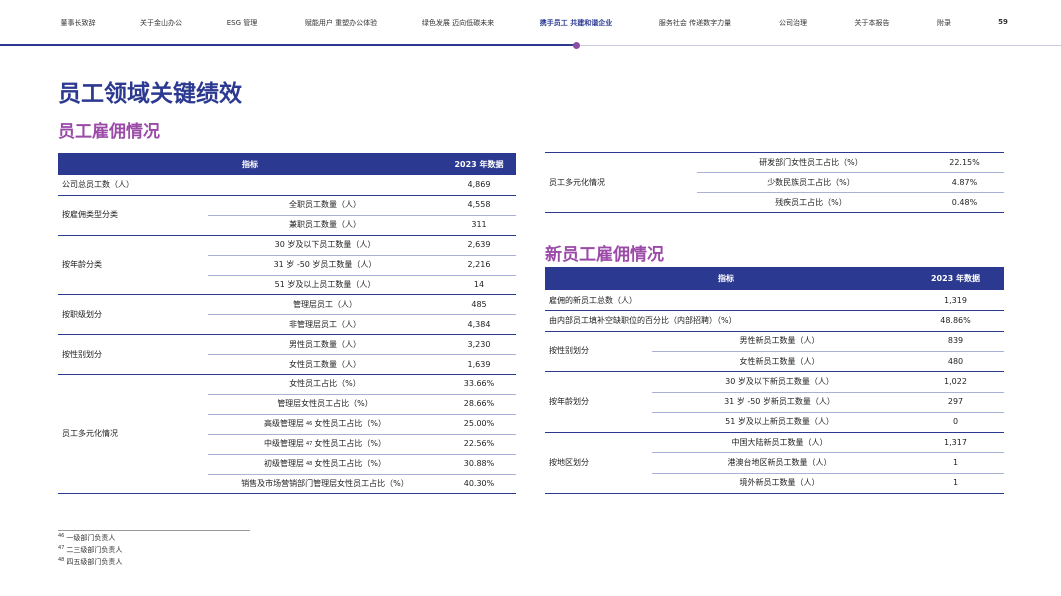  I want to click on label-sup: 48, so click(309, 463).